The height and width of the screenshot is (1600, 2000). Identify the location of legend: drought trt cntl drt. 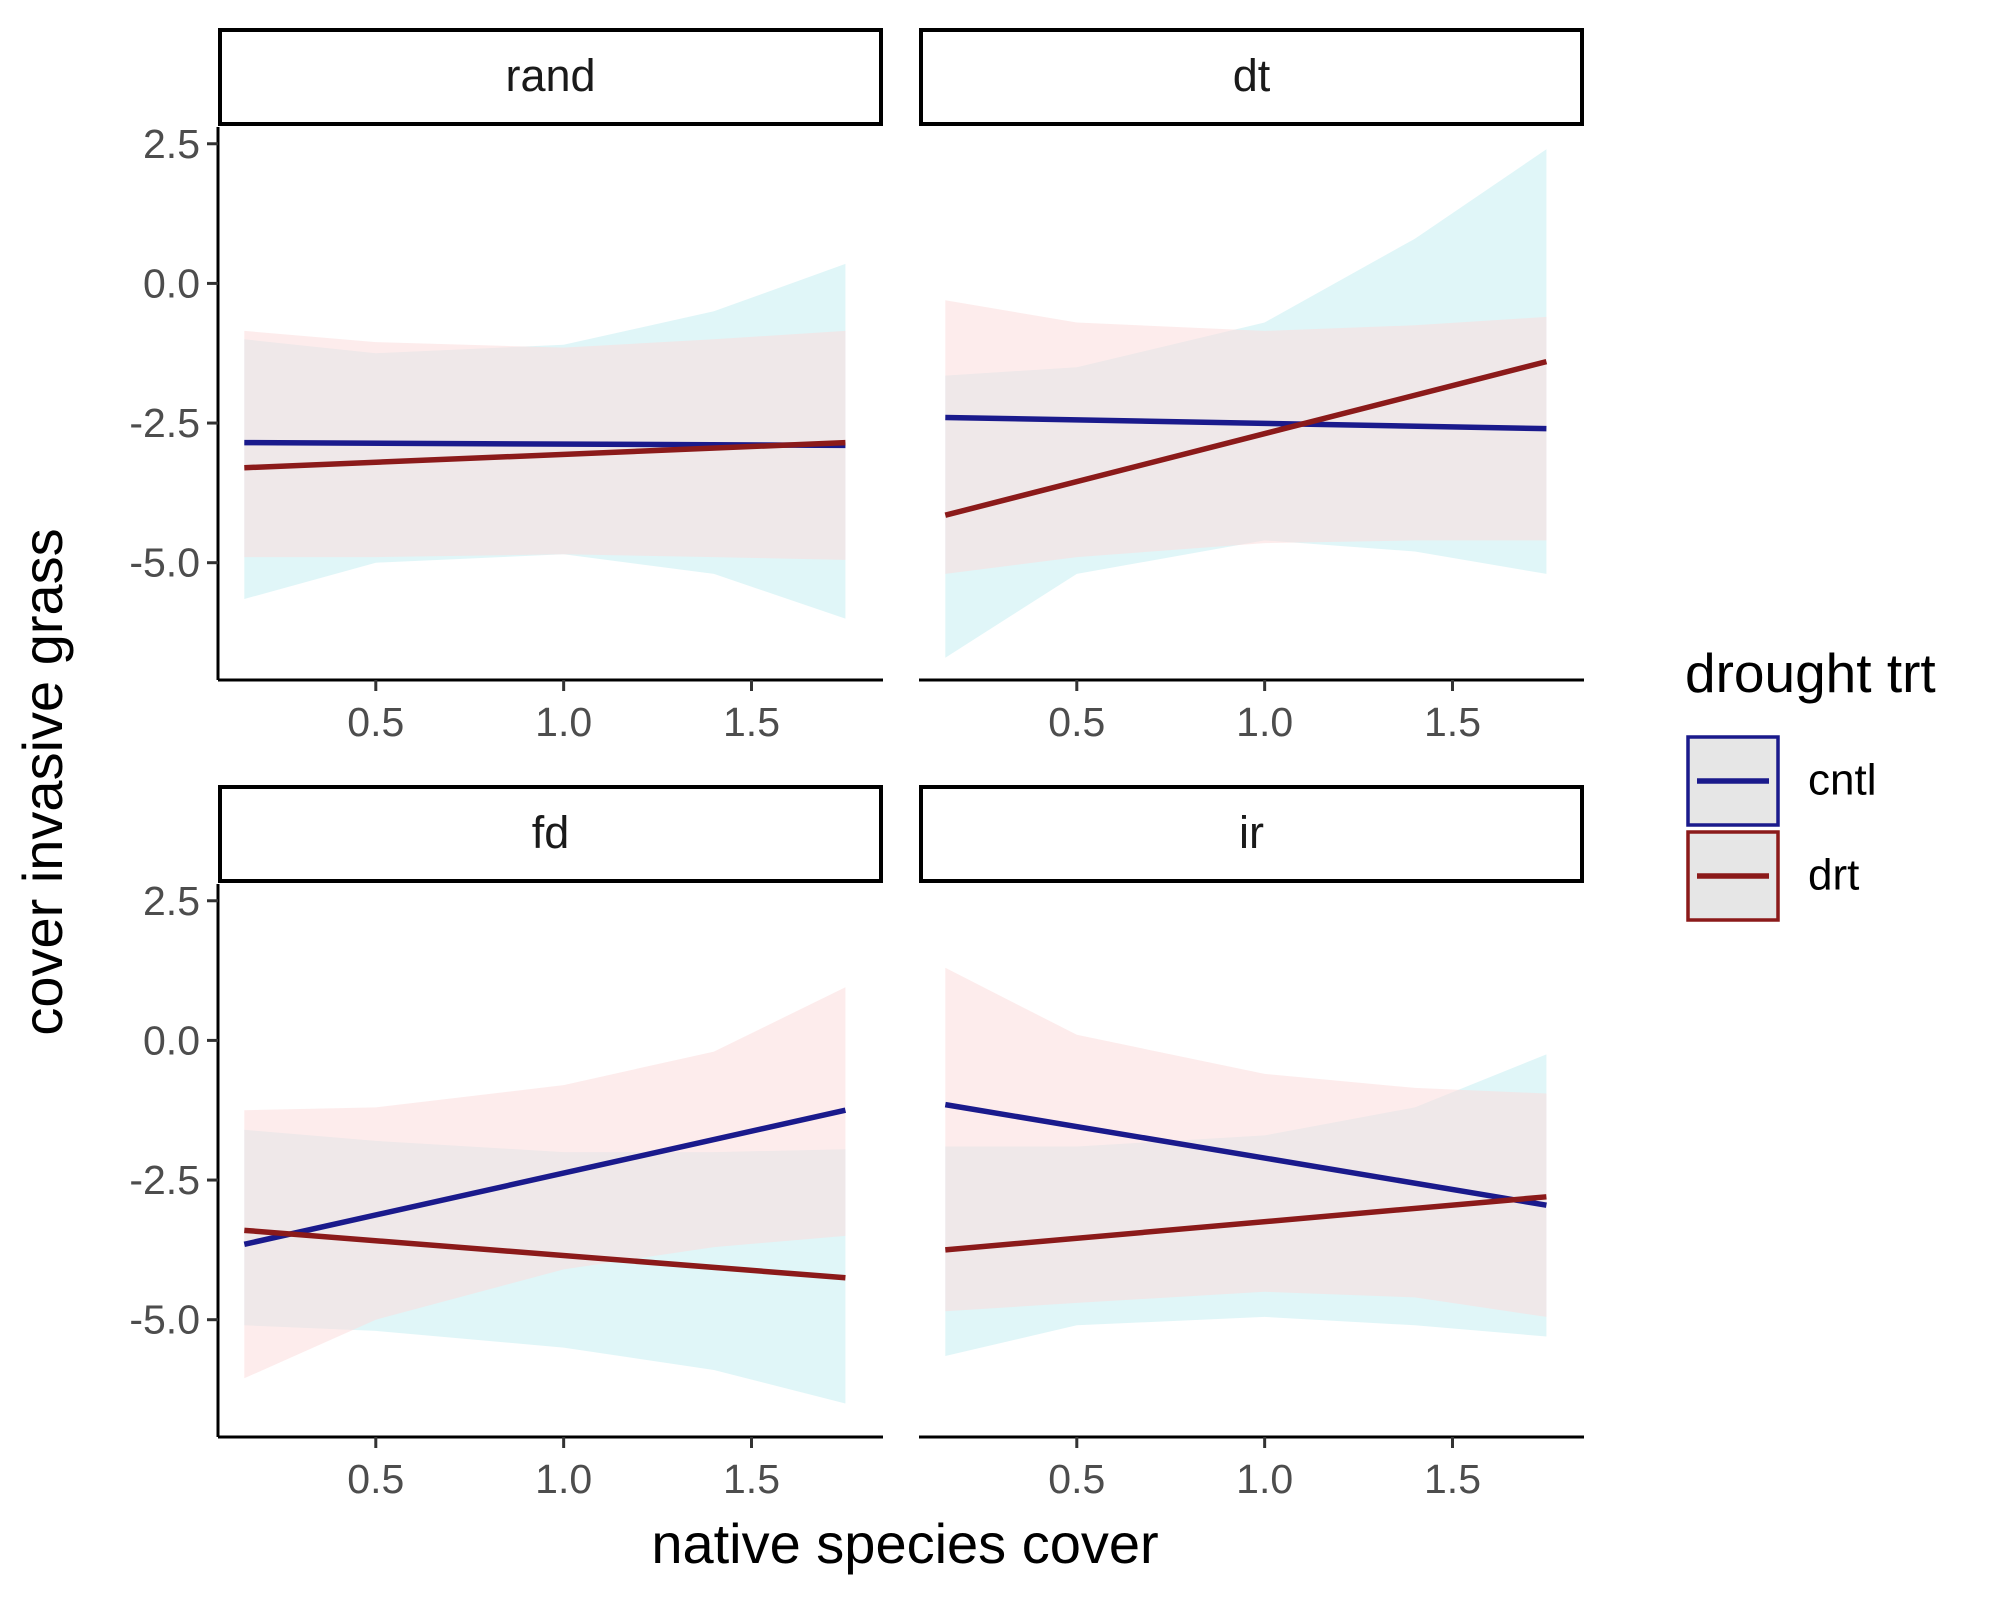
(1810, 782).